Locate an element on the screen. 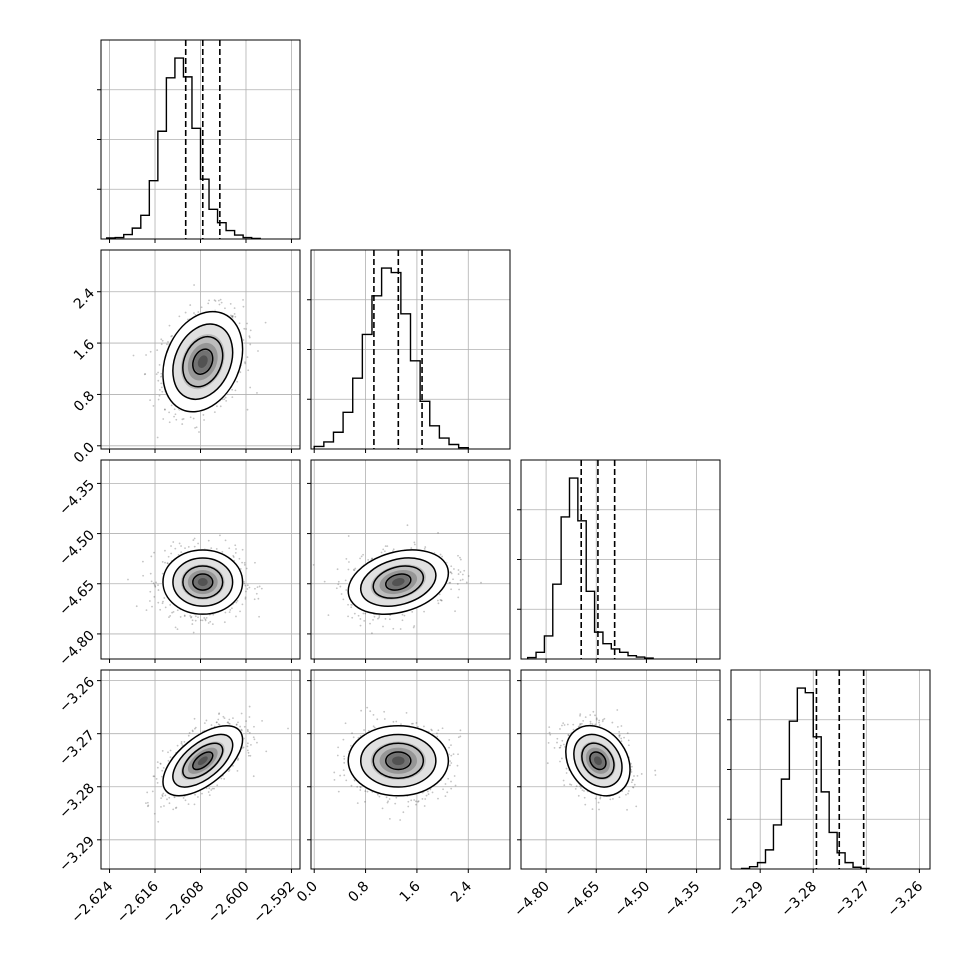  x-tick-label: −2.616 is located at coordinates (138, 902).